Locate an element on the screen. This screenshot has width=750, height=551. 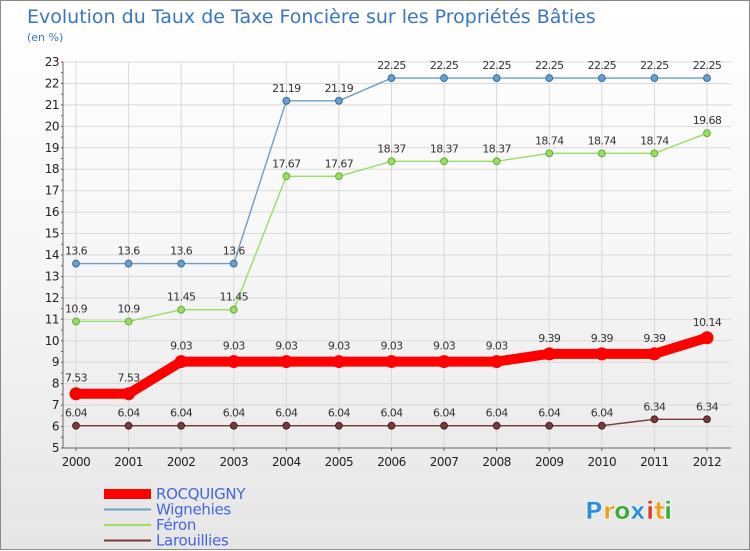
y-tick-label: 19 is located at coordinates (52, 148).